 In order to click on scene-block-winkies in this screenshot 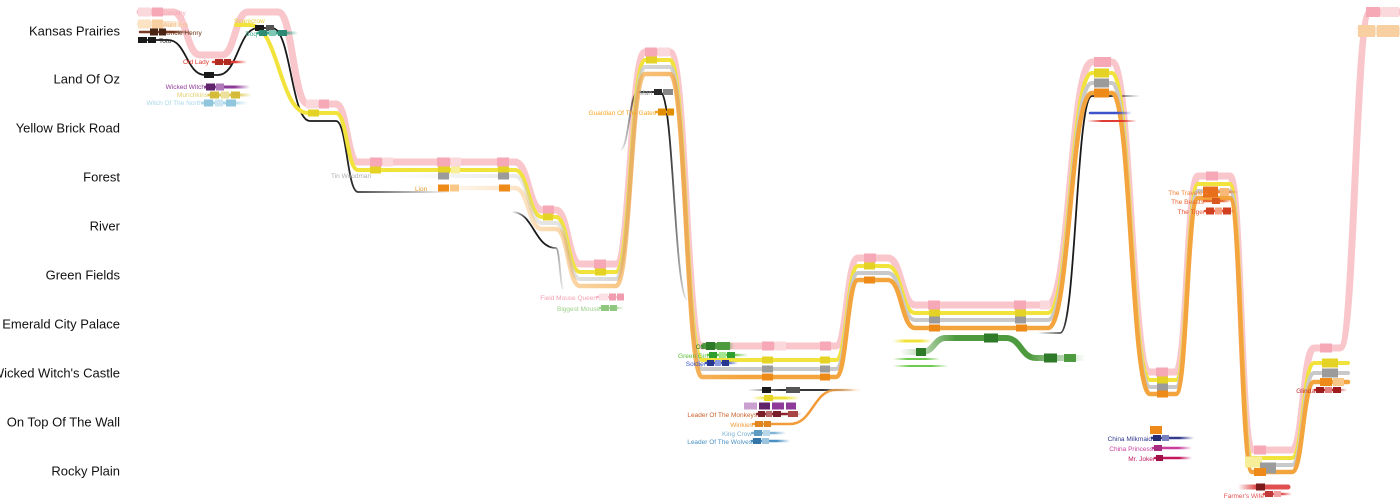, I will do `click(759, 424)`.